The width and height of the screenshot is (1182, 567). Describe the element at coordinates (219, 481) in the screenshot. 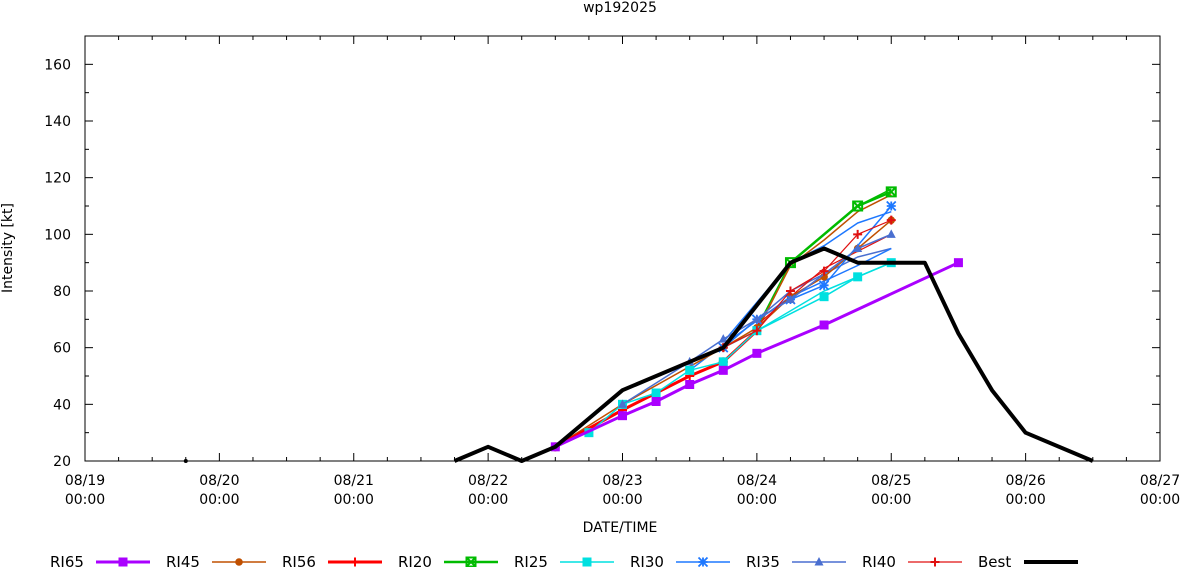

I see `x-tick-date: 08/20` at that location.